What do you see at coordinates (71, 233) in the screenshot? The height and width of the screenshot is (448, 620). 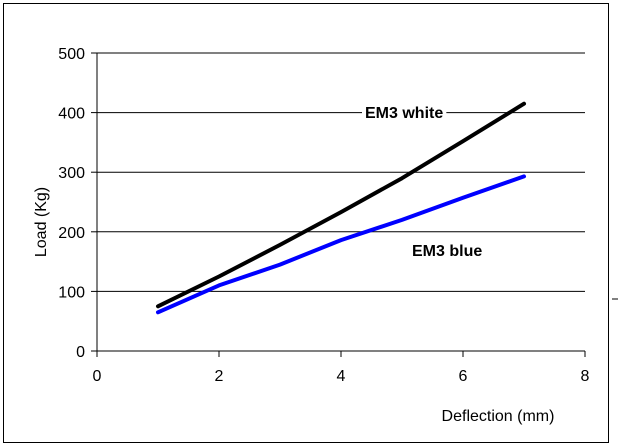 I see `y-tick-label: 200` at bounding box center [71, 233].